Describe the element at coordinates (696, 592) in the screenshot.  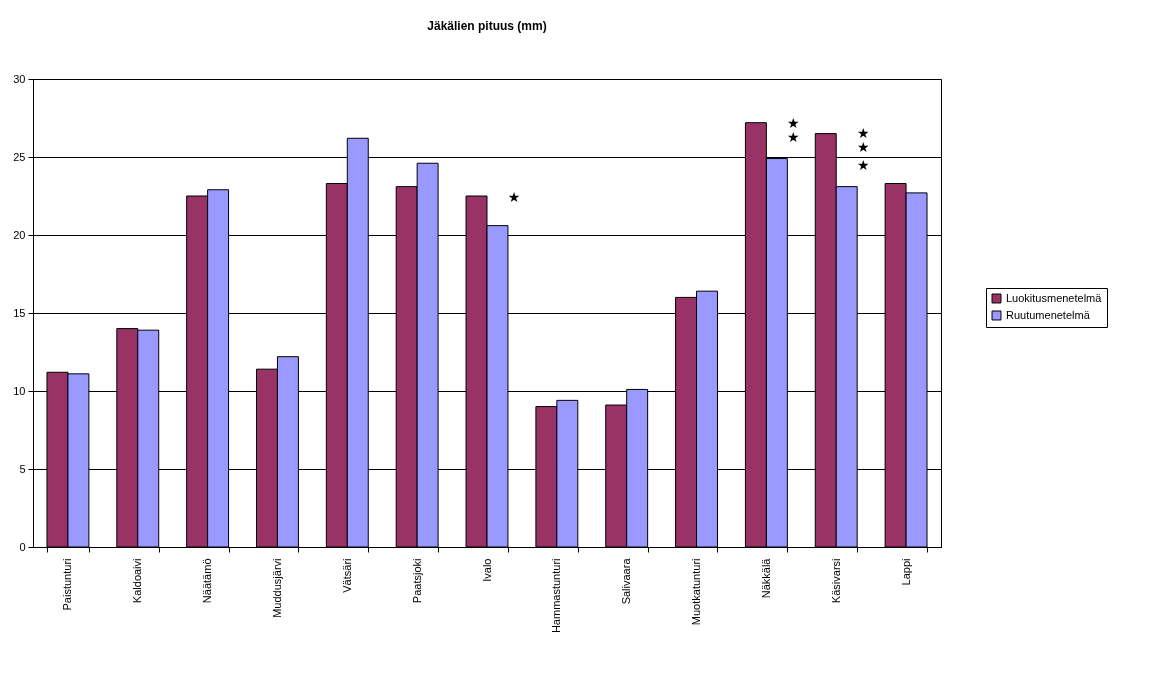
I see `x-tick-label: Muotkatunturi` at that location.